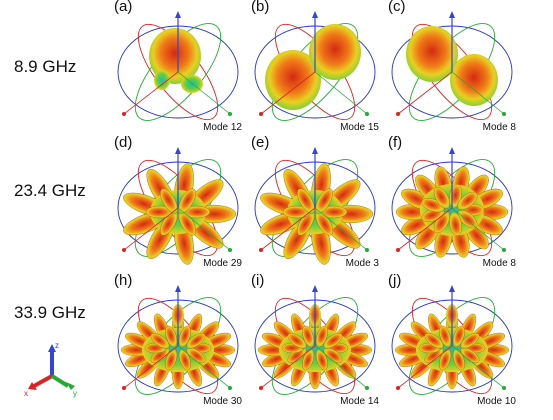 This screenshot has width=553, height=420. I want to click on mode-label: Mode 15, so click(359, 127).